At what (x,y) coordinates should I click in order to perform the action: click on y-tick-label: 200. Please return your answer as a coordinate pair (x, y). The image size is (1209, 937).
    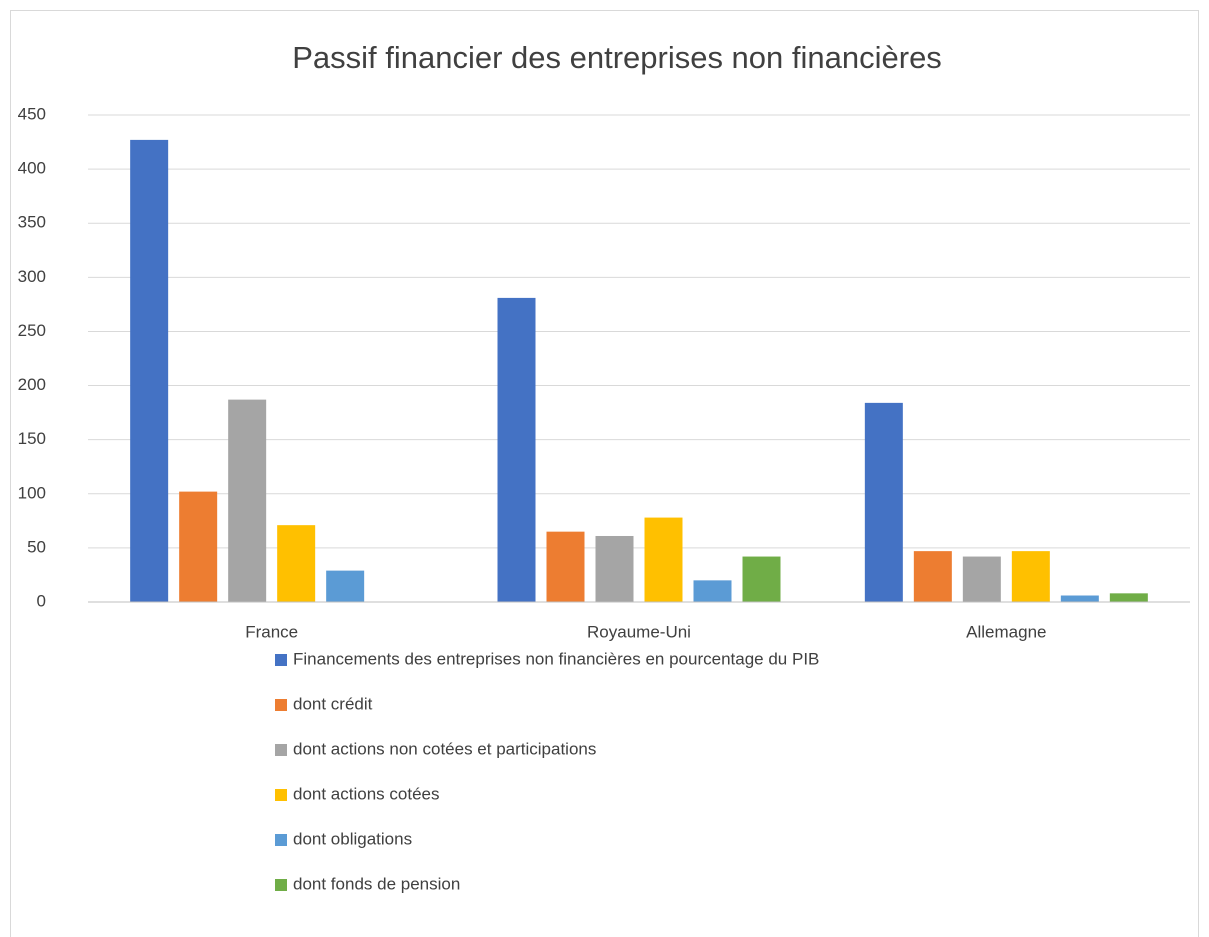
    Looking at the image, I should click on (32, 384).